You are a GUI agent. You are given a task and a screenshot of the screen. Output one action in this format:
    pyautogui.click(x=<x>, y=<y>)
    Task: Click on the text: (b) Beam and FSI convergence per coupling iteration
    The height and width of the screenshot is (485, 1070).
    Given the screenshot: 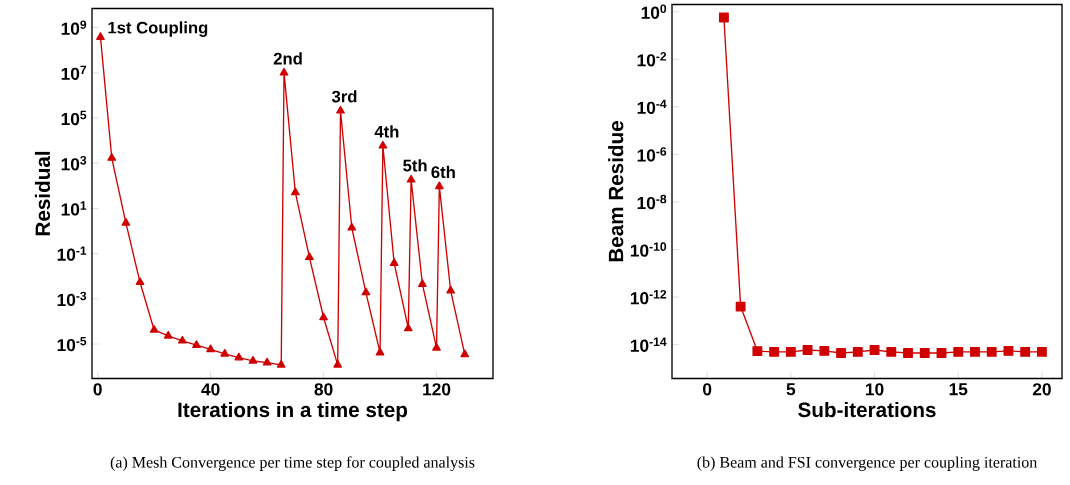 What is the action you would take?
    pyautogui.click(x=867, y=464)
    